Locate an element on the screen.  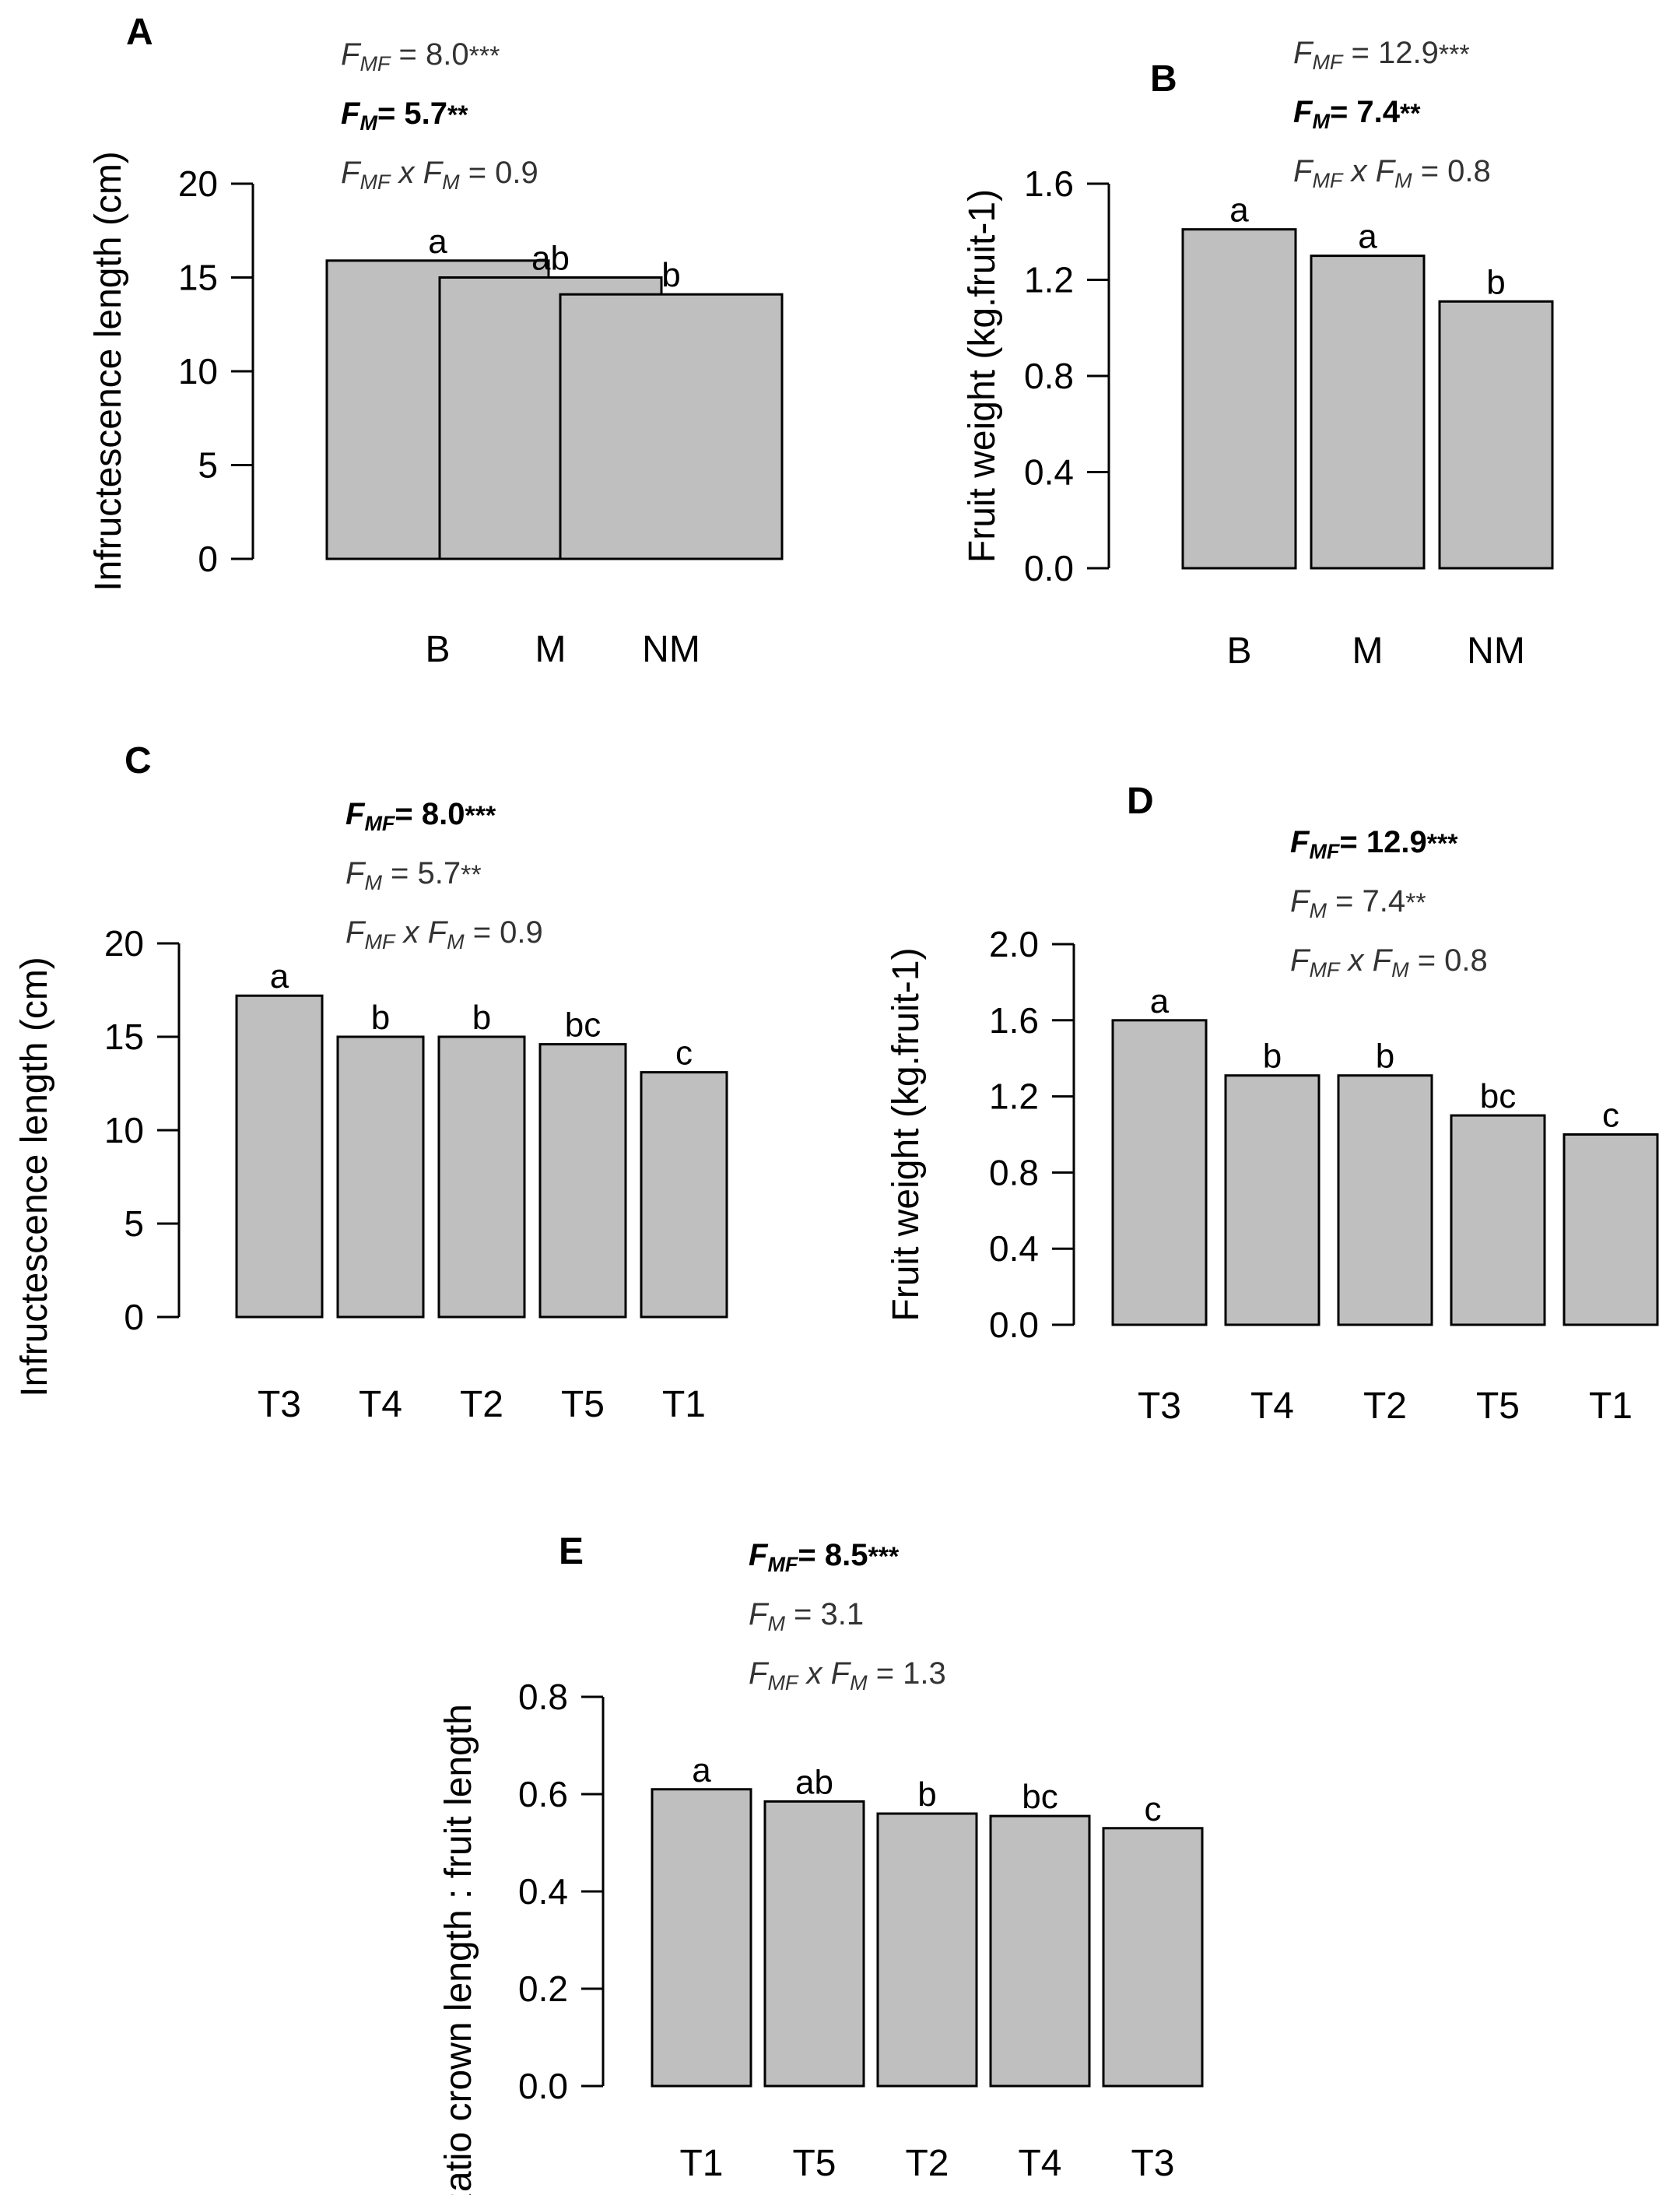
stat-mf: FMF= 12.9*** is located at coordinates (1374, 844).